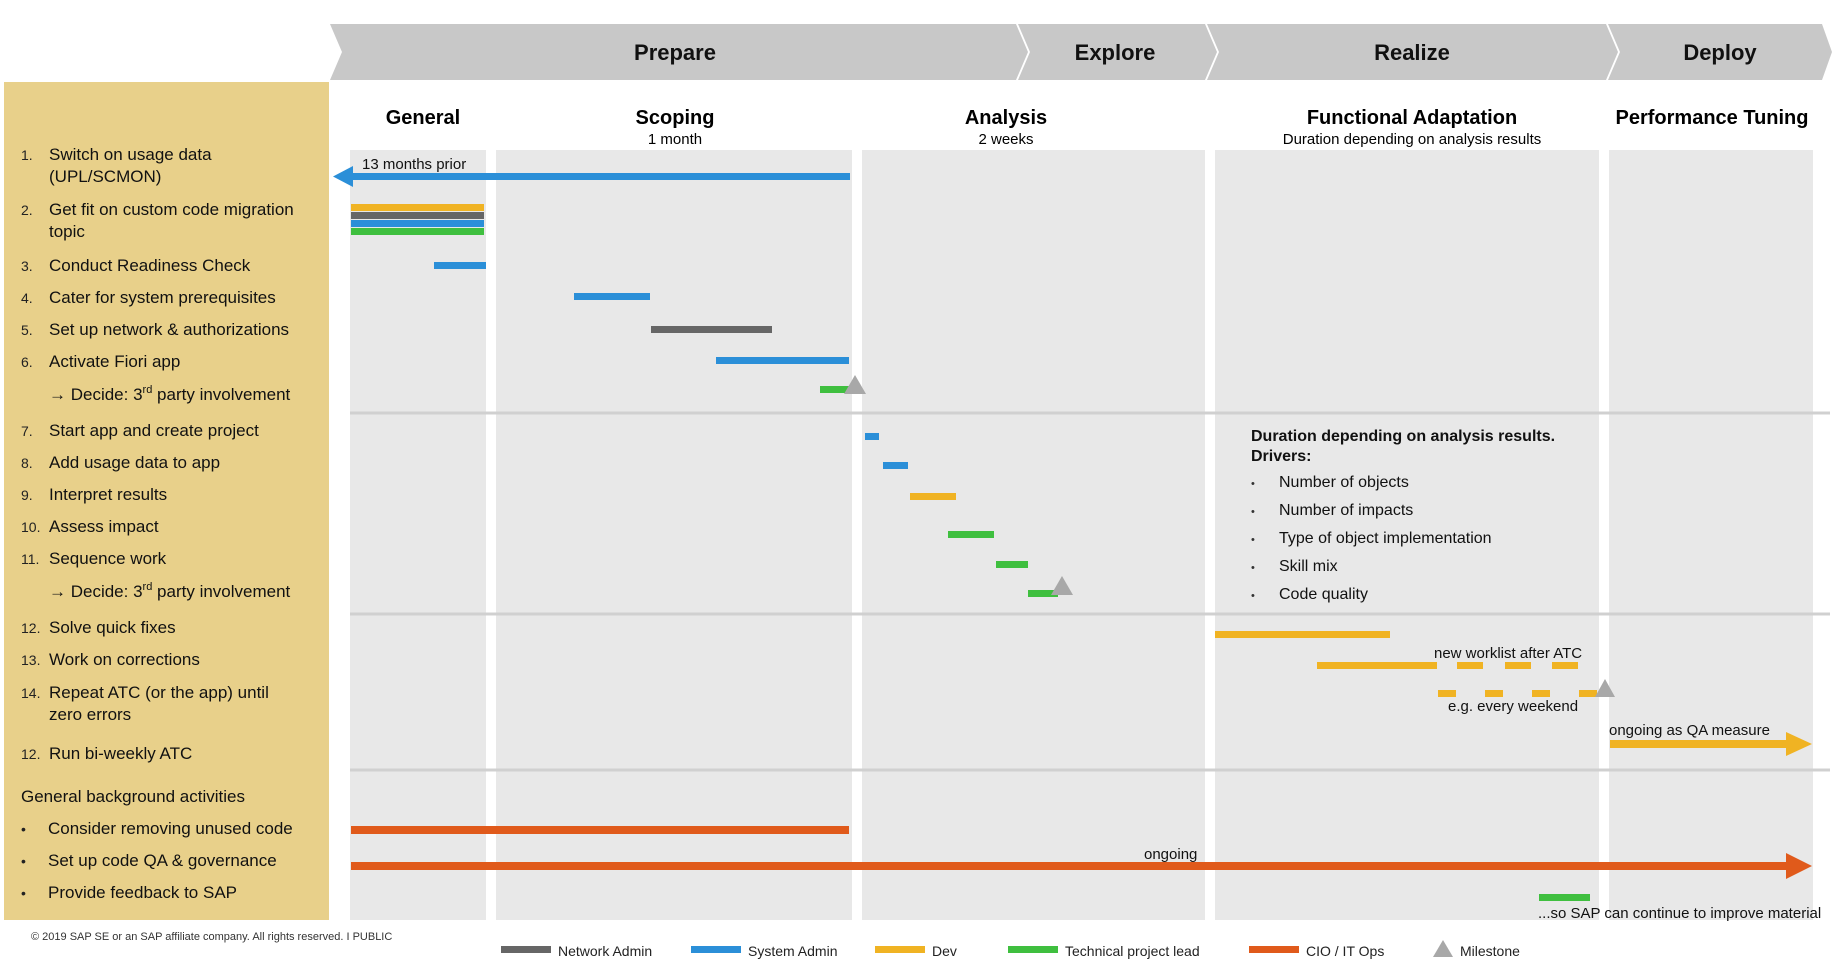 This screenshot has width=1832, height=973. Describe the element at coordinates (1281, 456) in the screenshot. I see `annotation-drivers-subtitle: Drivers:` at that location.